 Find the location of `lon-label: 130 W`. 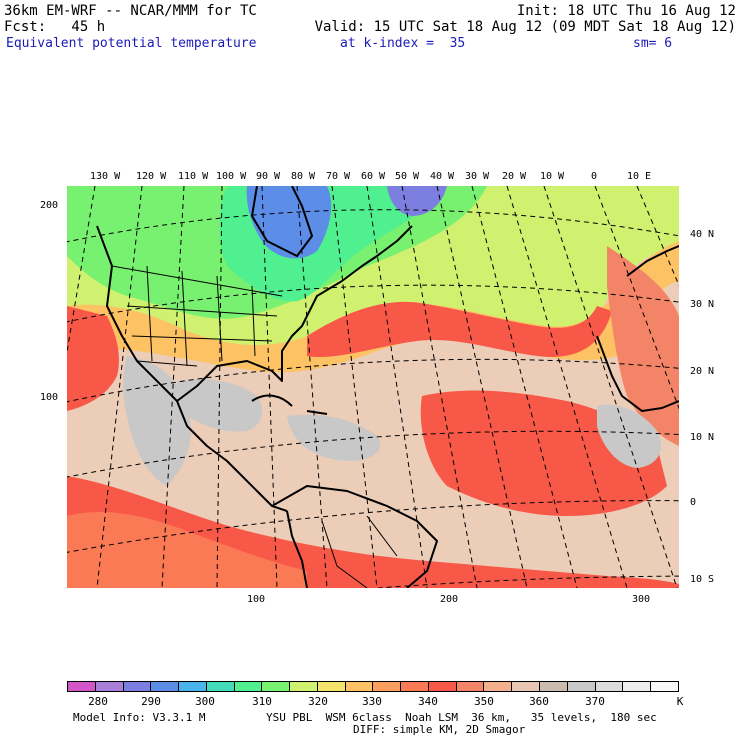

lon-label: 130 W is located at coordinates (105, 176).